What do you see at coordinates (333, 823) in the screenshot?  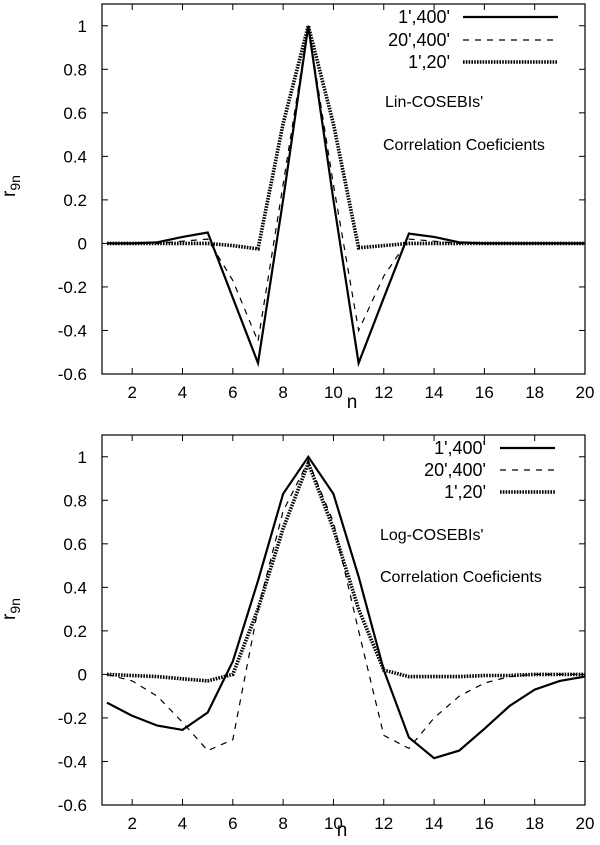 I see `bottom-x-tick-label: 10` at bounding box center [333, 823].